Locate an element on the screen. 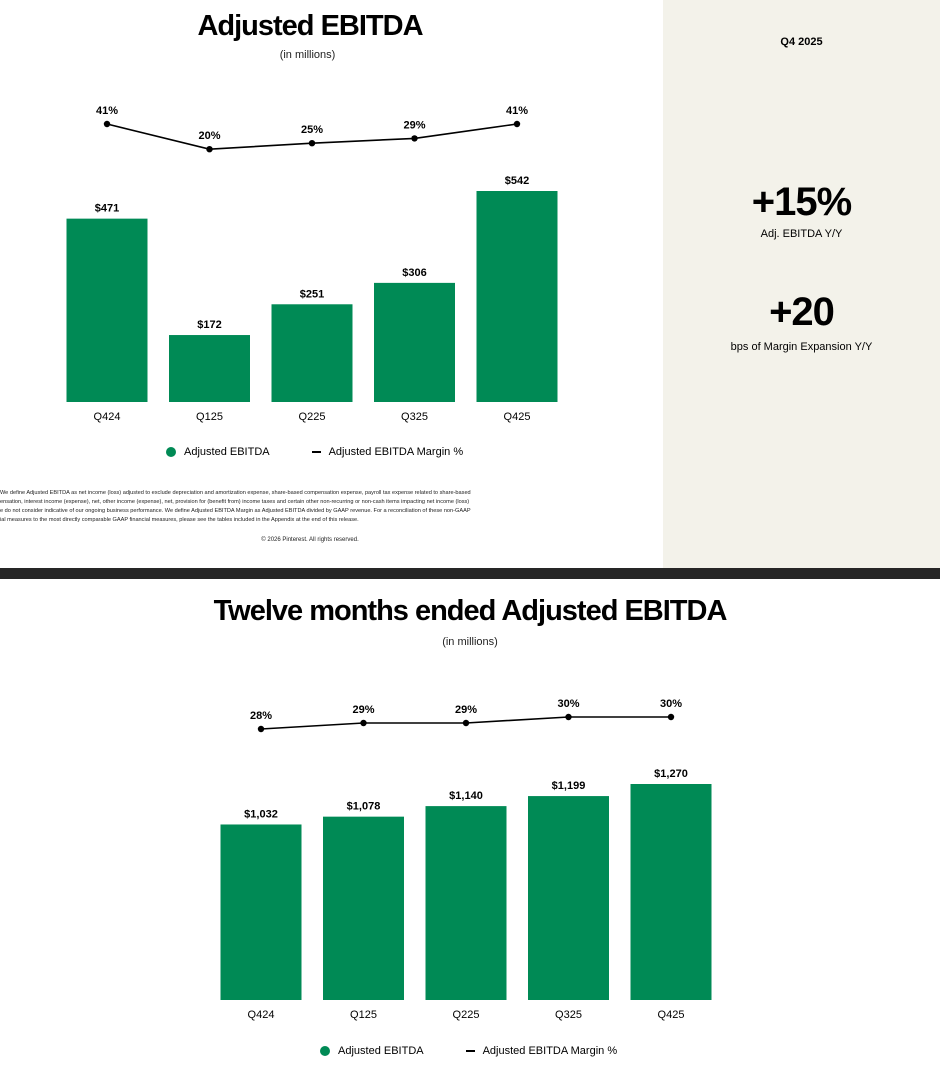 The height and width of the screenshot is (1079, 940). margin-expansion-stat: +20 is located at coordinates (802, 312).